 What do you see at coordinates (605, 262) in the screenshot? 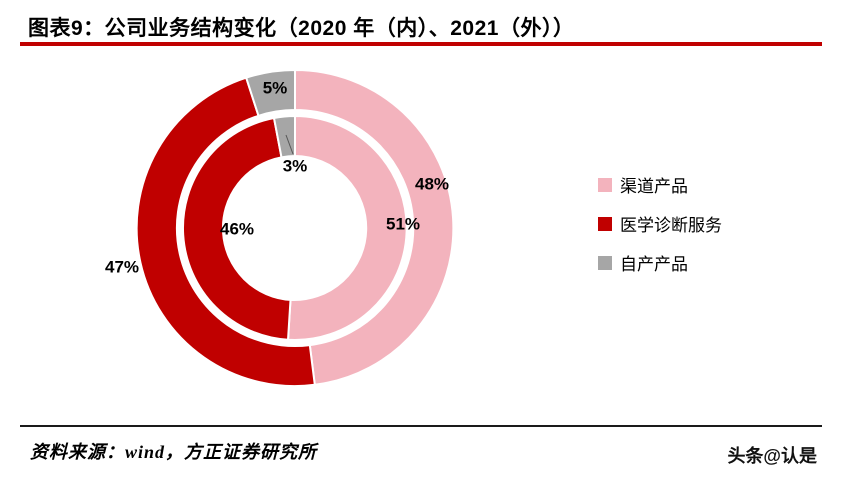
I see `legend-swatch-gray` at bounding box center [605, 262].